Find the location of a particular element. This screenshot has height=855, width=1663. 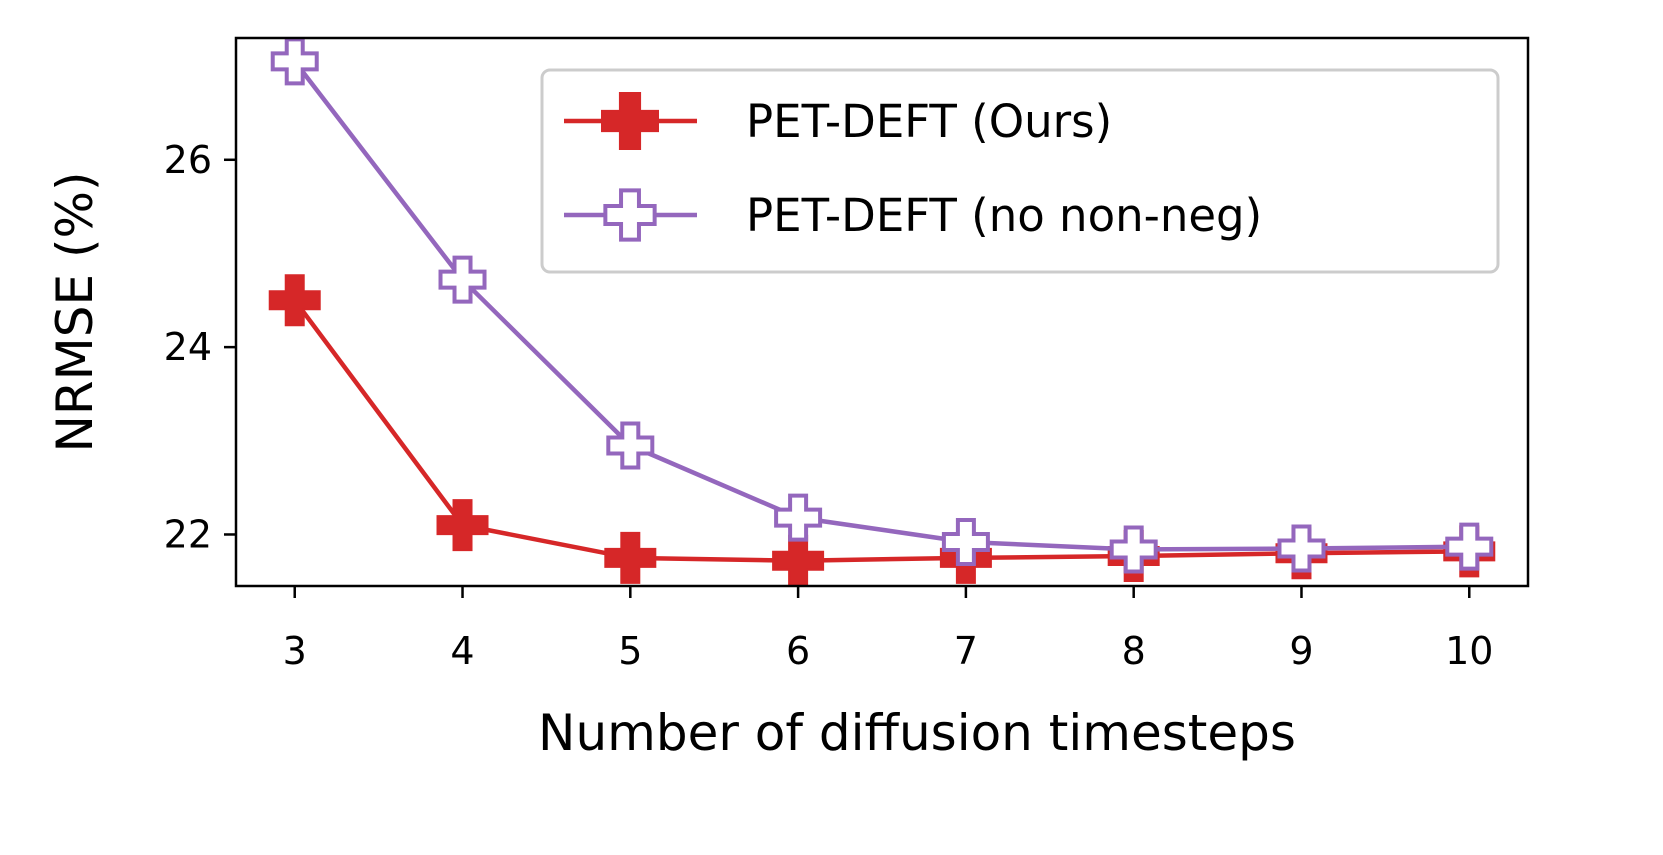

y-tick-label: 26 is located at coordinates (188, 160).